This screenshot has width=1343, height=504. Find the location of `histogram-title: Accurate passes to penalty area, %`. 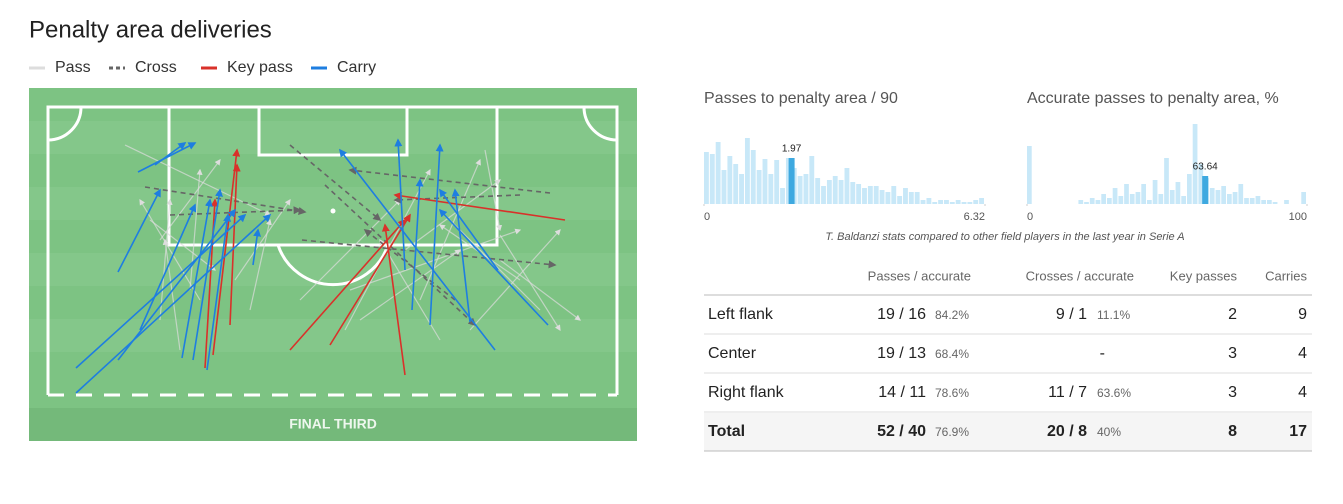

histogram-title: Accurate passes to penalty area, % is located at coordinates (1153, 98).